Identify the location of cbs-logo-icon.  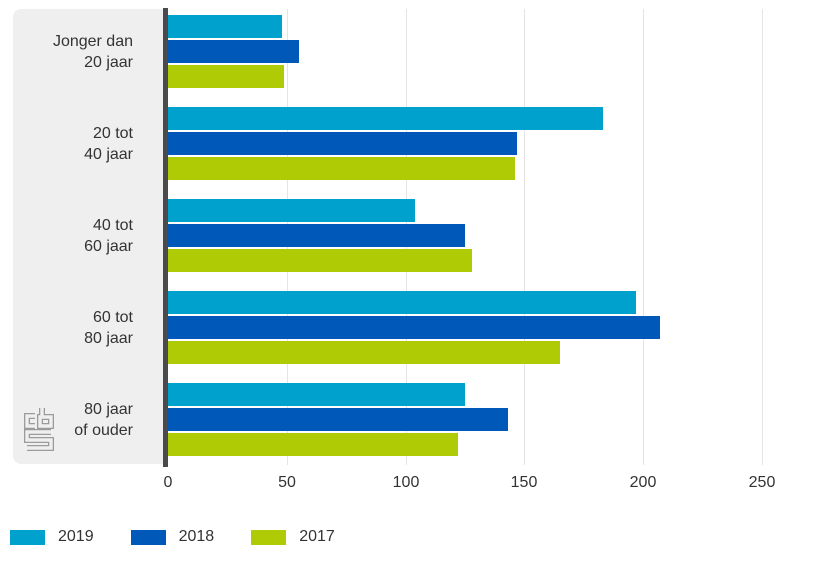
(39, 429).